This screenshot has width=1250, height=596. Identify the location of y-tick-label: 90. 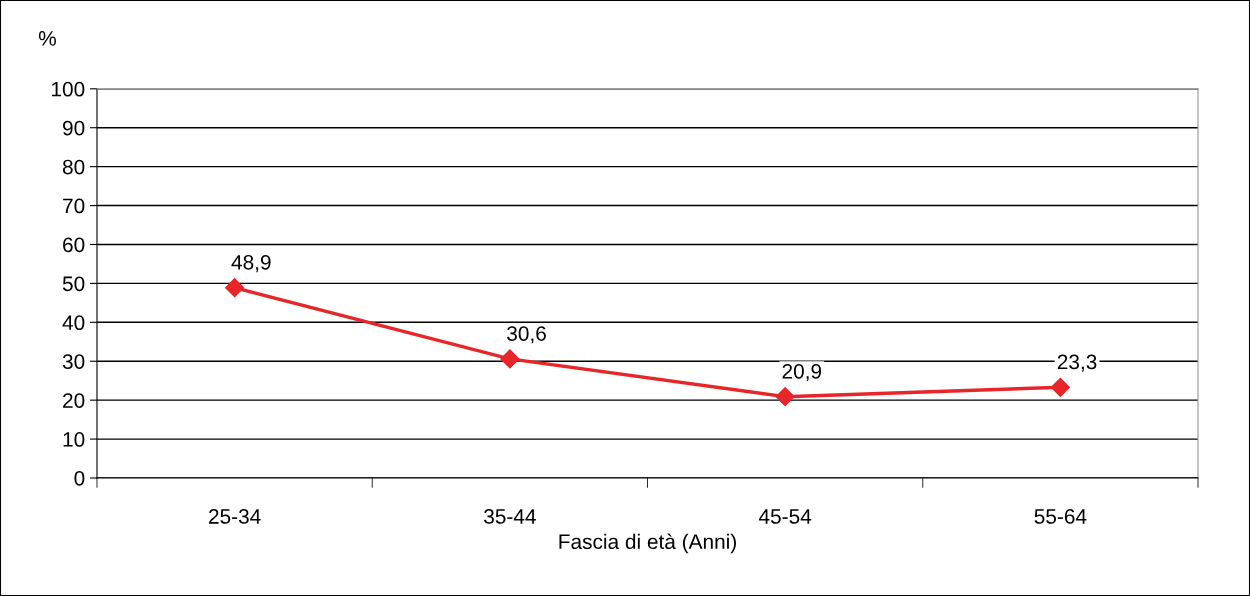
(74, 128).